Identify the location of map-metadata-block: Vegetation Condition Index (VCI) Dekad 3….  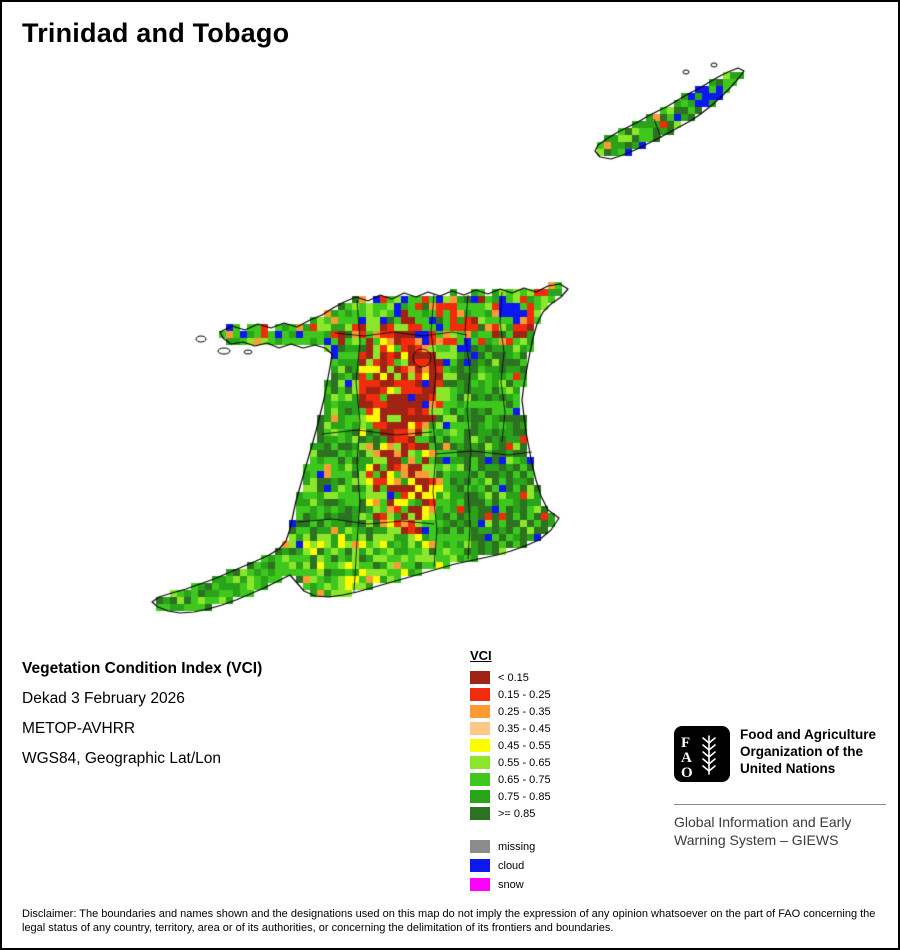
(142, 714).